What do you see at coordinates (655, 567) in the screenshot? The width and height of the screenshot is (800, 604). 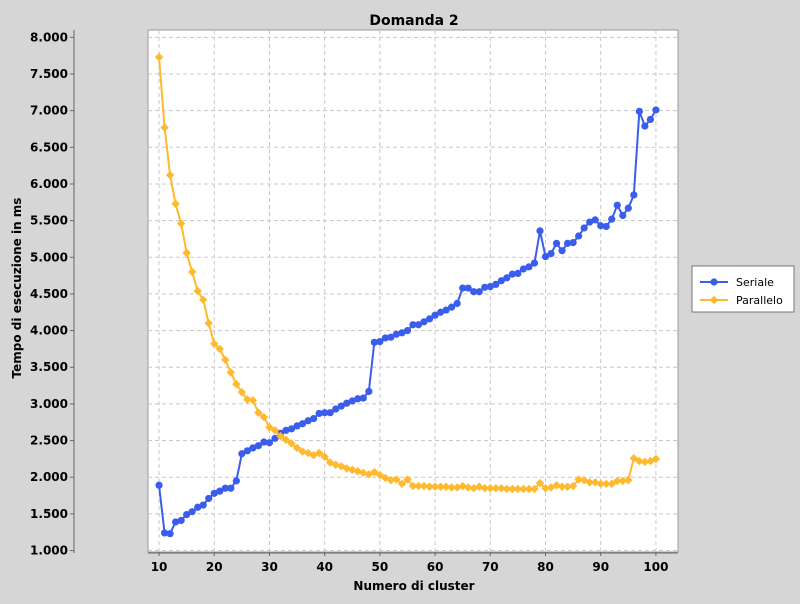 I see `x-tick-label: 100` at bounding box center [655, 567].